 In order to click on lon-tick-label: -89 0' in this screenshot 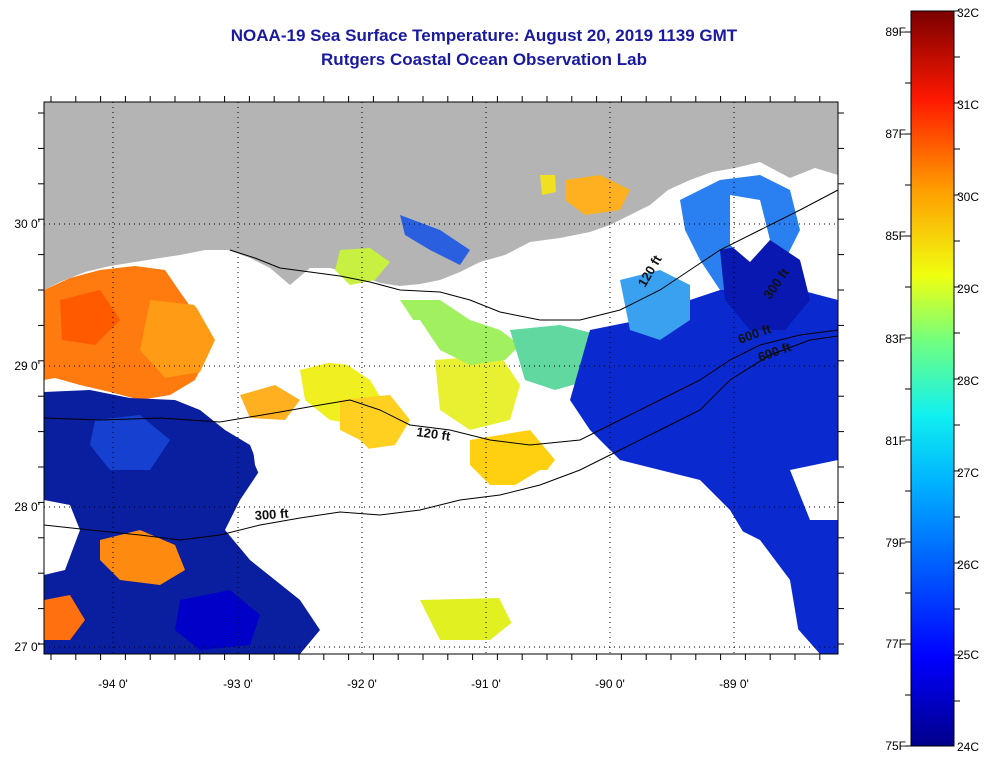, I will do `click(734, 684)`.